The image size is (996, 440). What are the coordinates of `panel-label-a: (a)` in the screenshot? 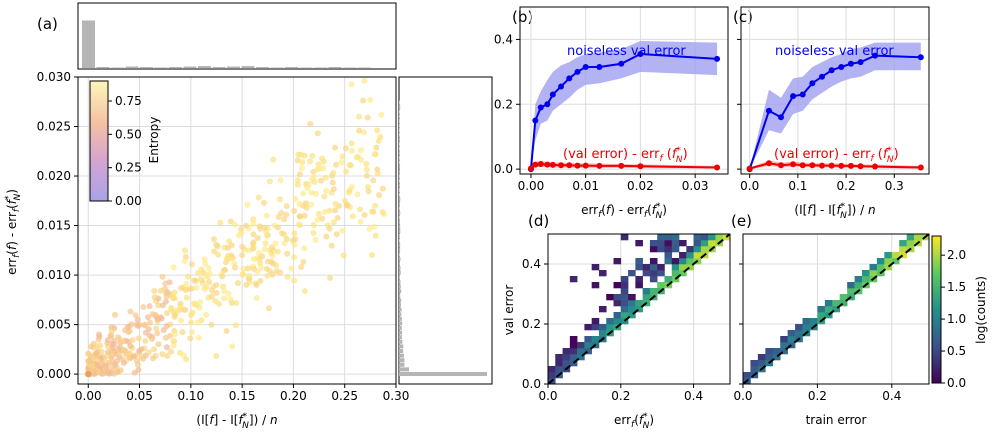 It's located at (47, 24).